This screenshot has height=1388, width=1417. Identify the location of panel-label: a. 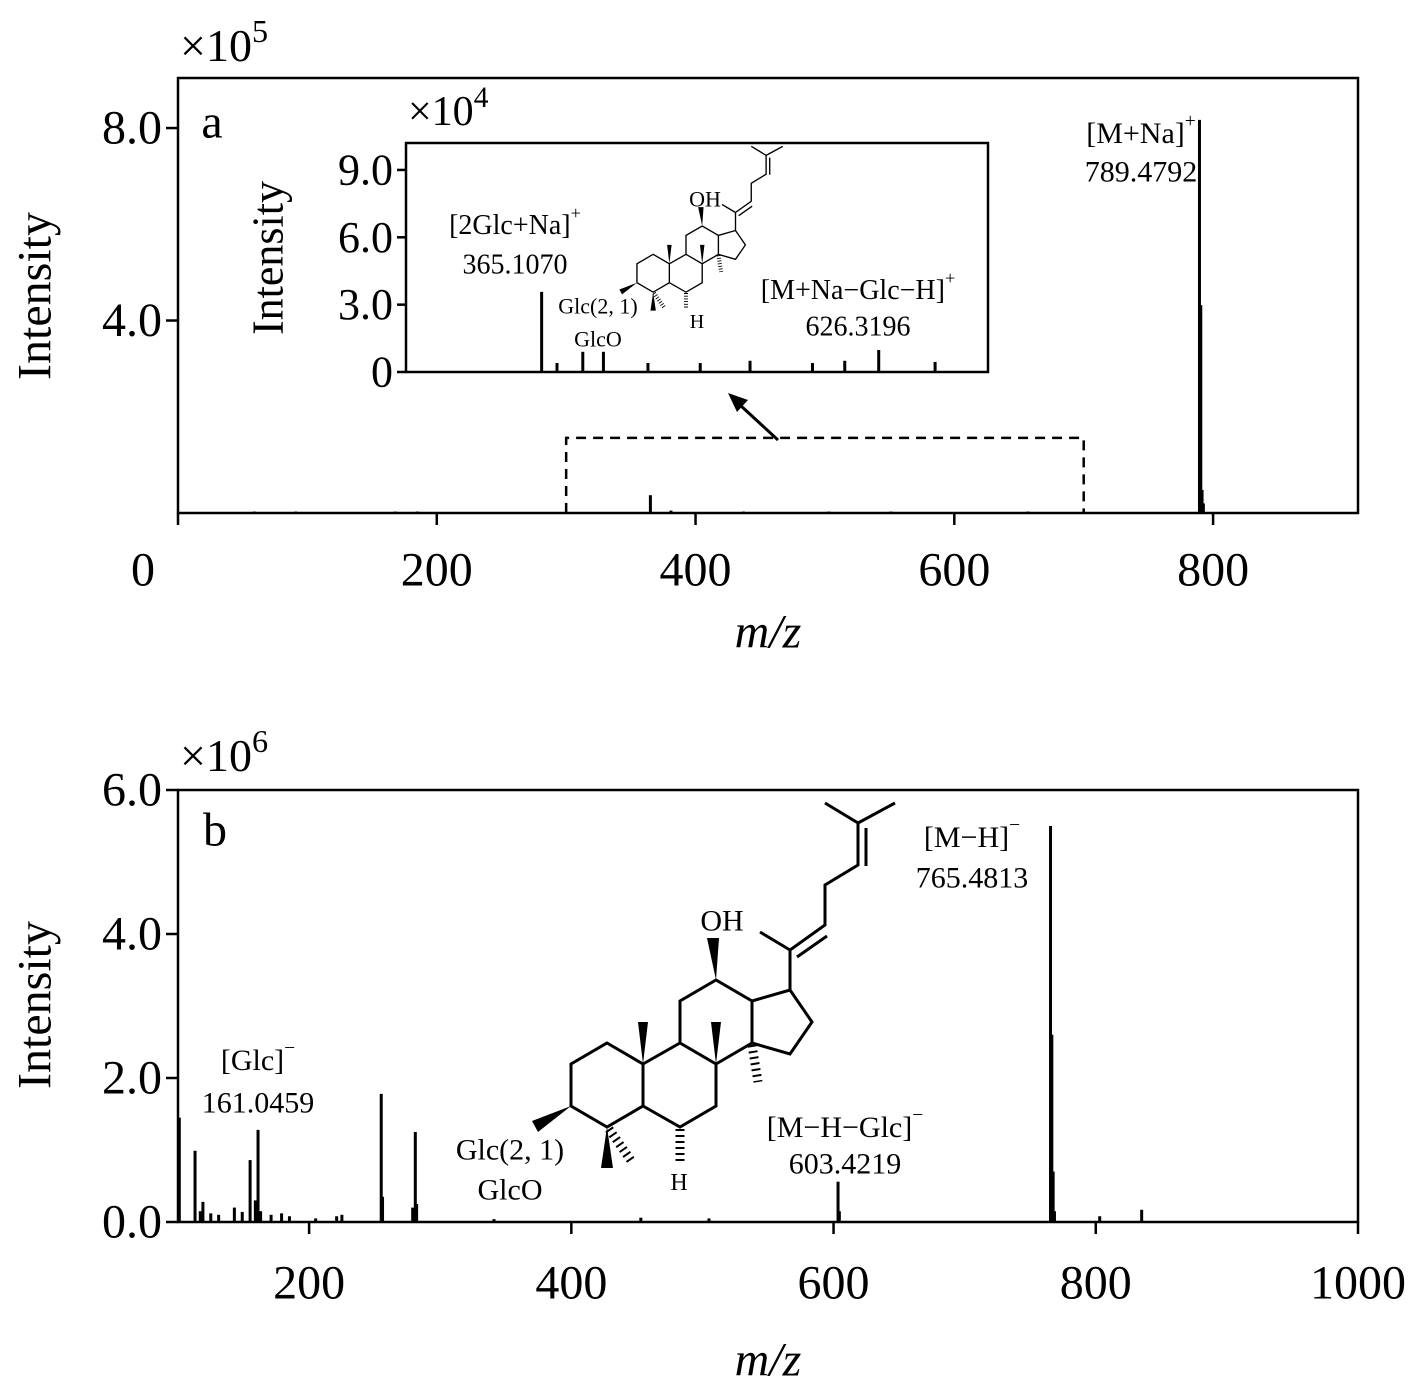
(211, 122).